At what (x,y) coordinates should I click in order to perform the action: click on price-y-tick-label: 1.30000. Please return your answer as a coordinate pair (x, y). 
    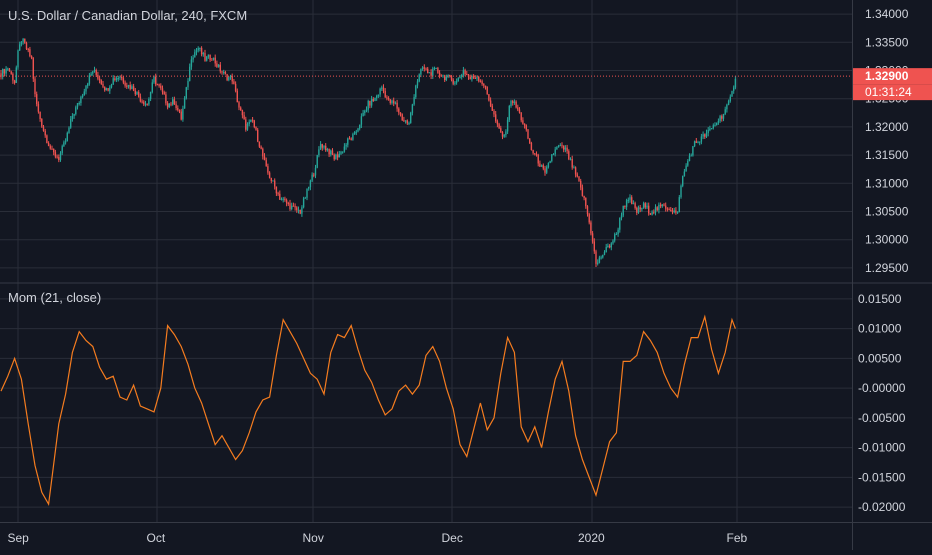
    Looking at the image, I should click on (887, 240).